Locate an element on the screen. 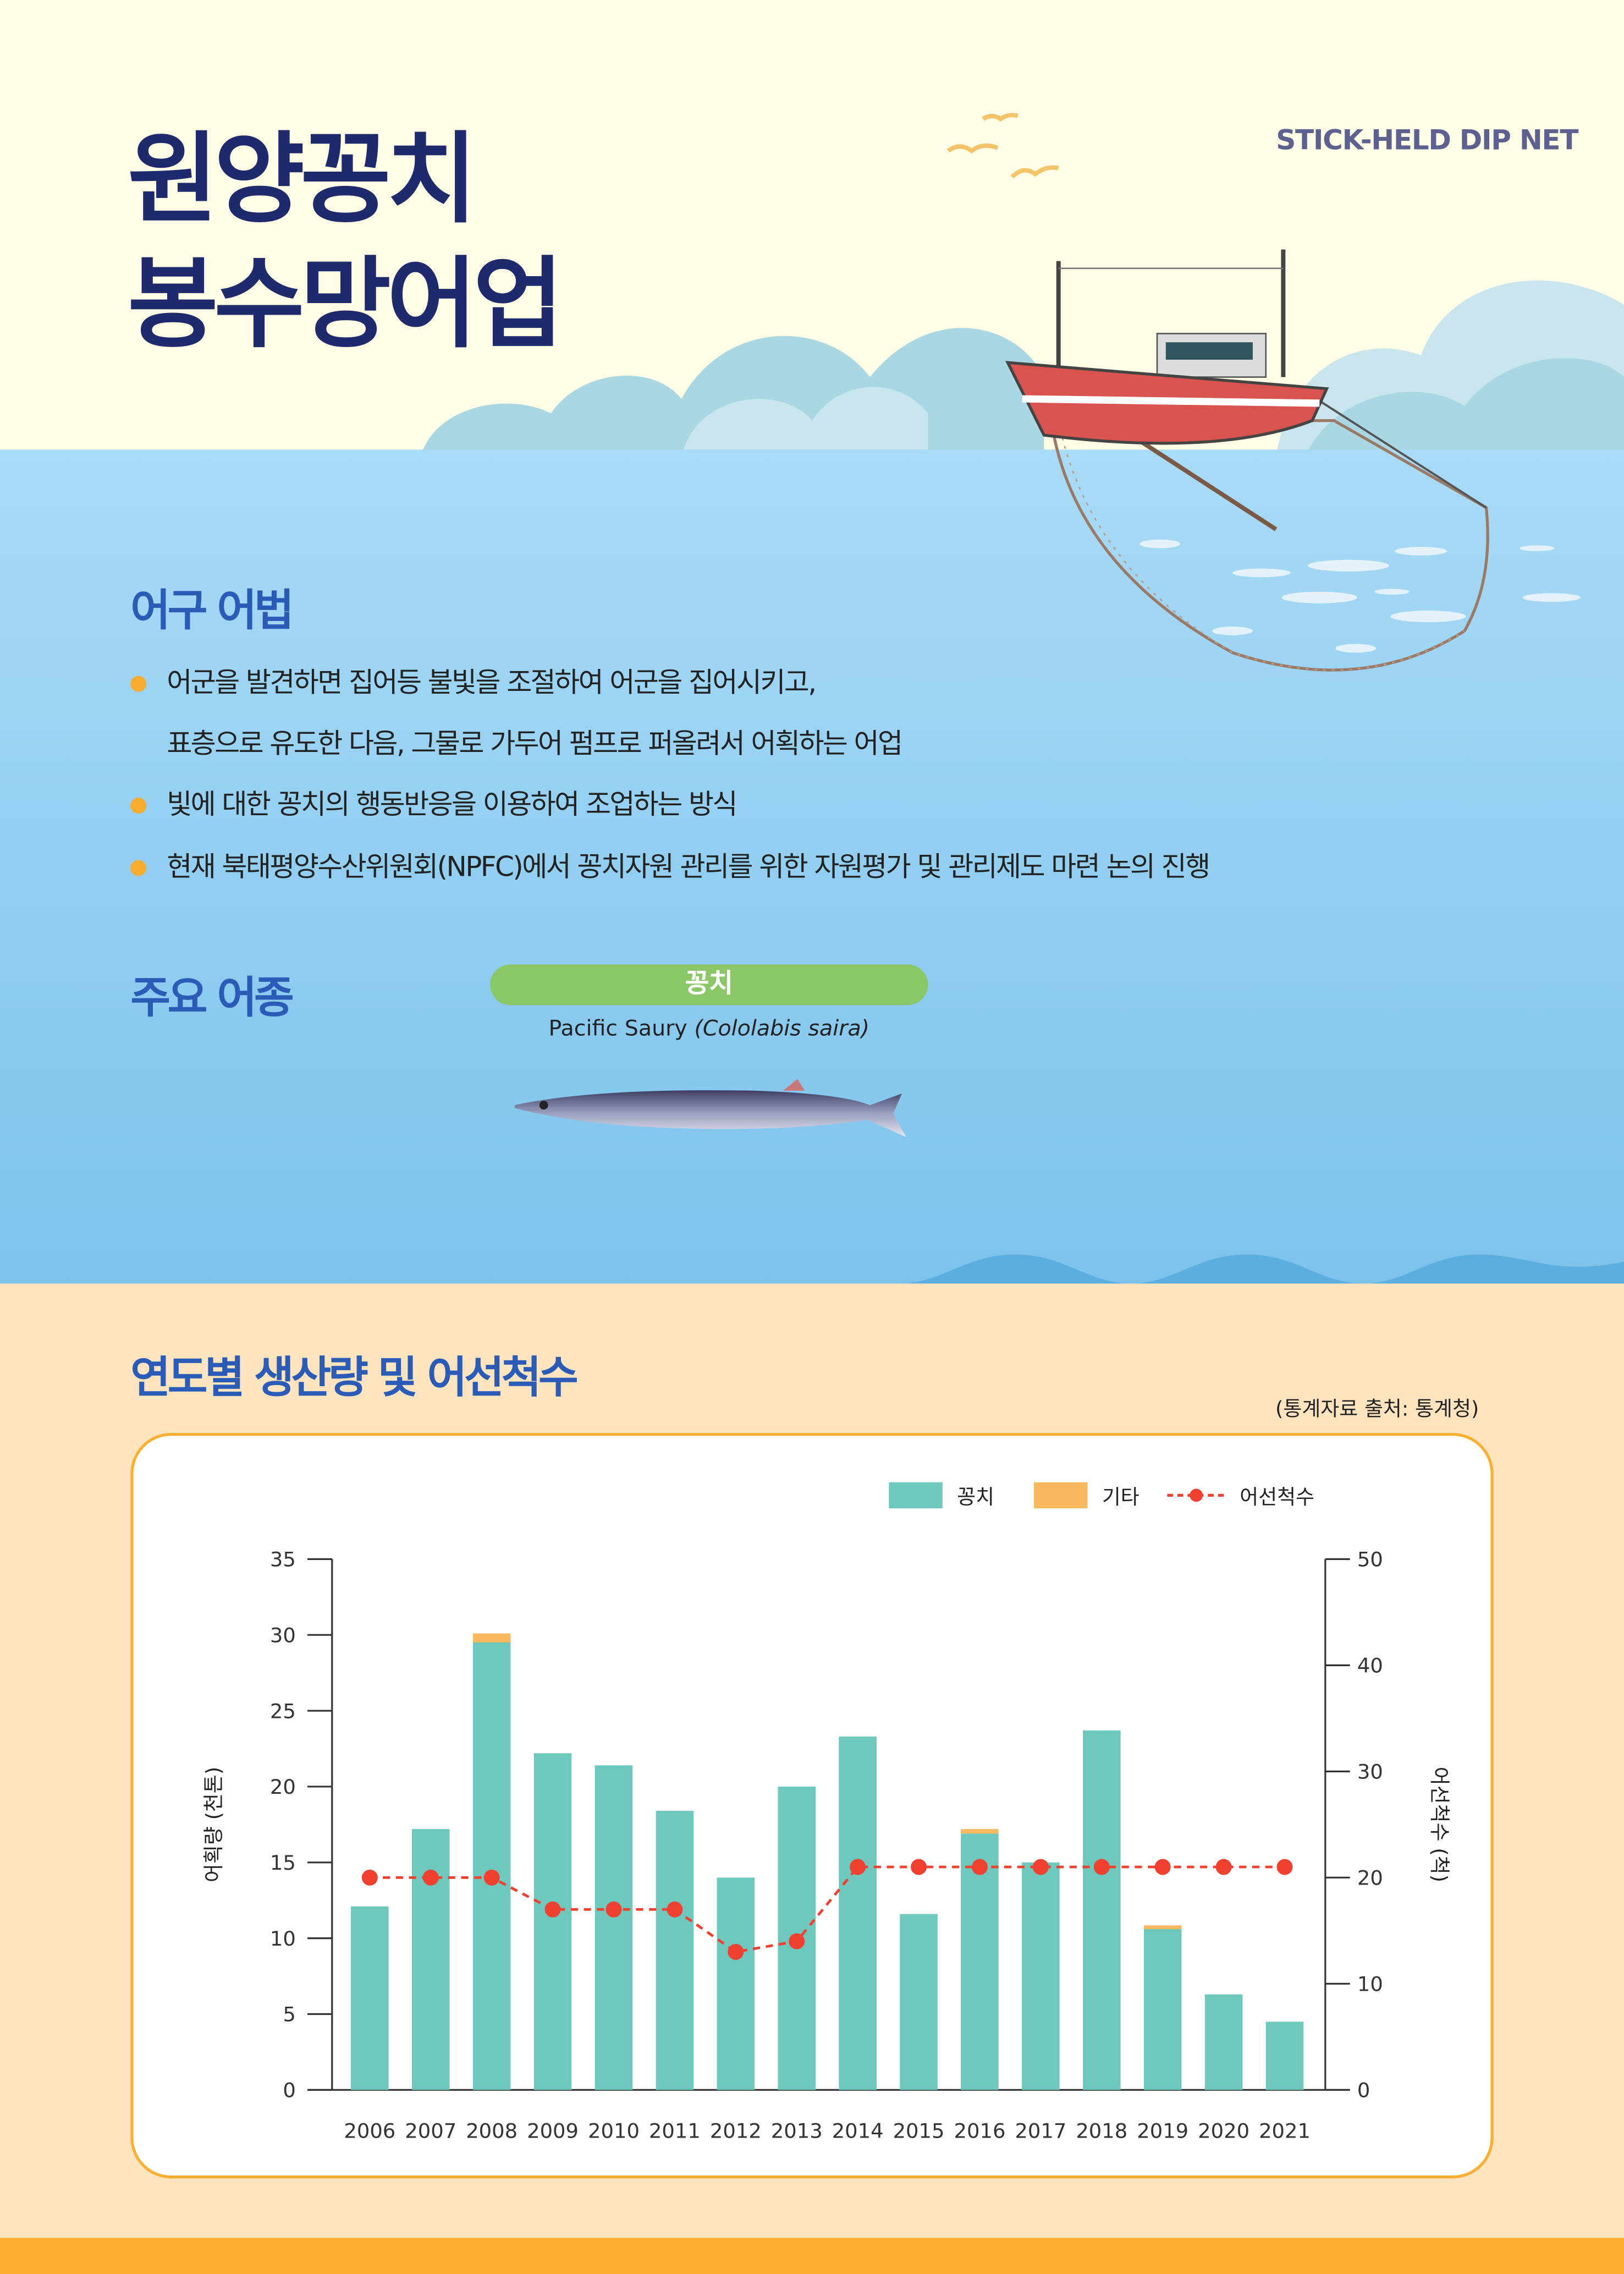 This screenshot has height=2274, width=1624. bullet-item: 빛에 대한 꽁치의 행동반응을 이용하여 조업하는 방식 is located at coordinates (434, 803).